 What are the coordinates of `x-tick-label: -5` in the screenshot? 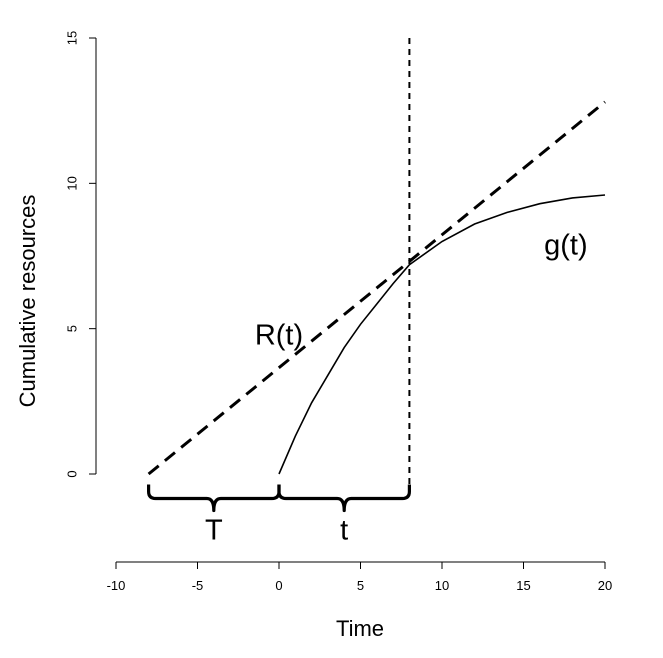 It's located at (198, 585).